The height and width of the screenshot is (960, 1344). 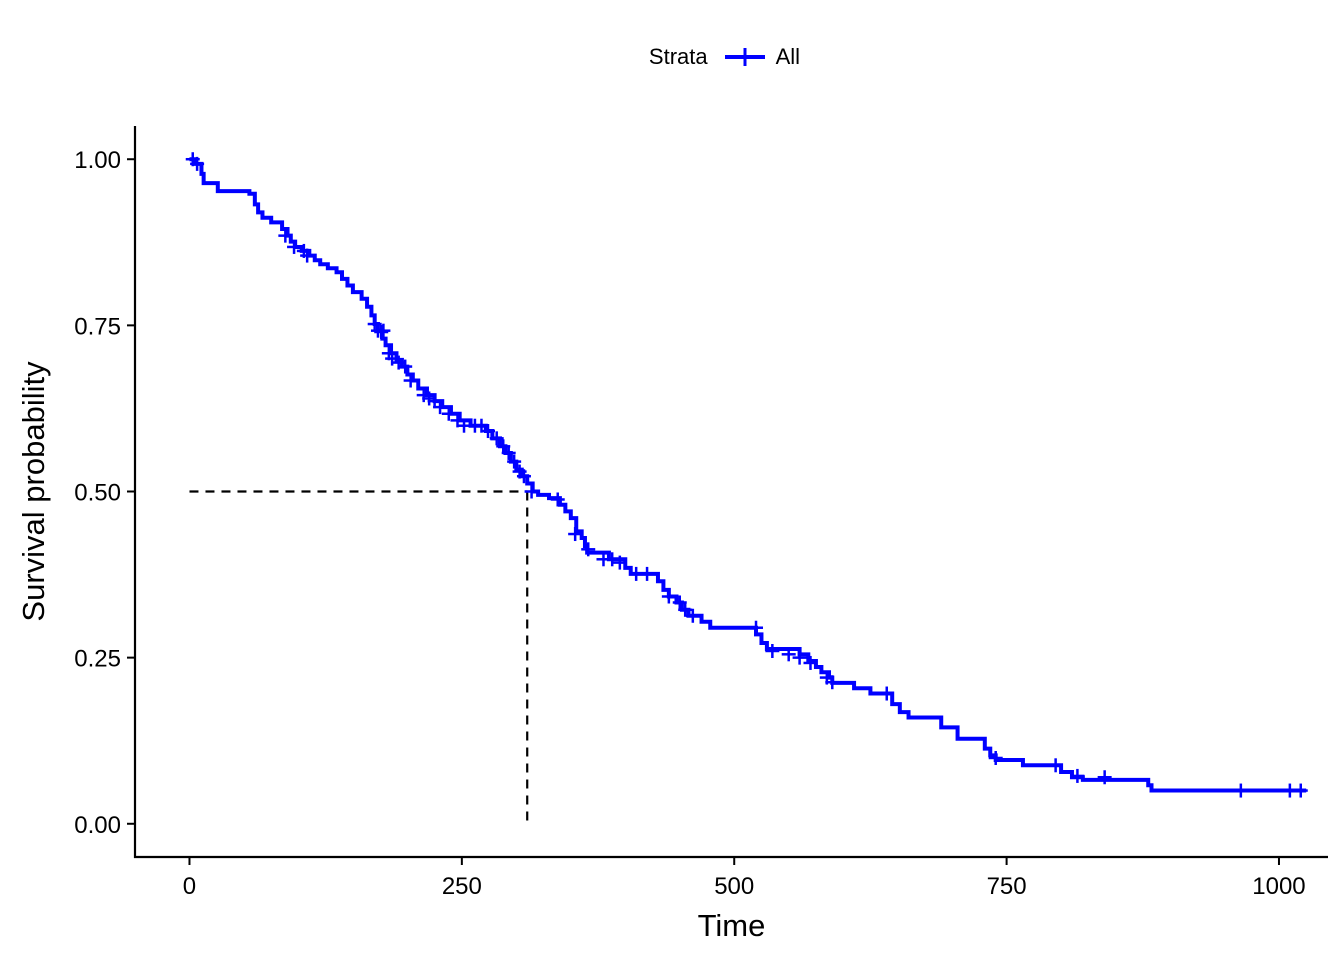 What do you see at coordinates (788, 56) in the screenshot?
I see `legend-label-all: All` at bounding box center [788, 56].